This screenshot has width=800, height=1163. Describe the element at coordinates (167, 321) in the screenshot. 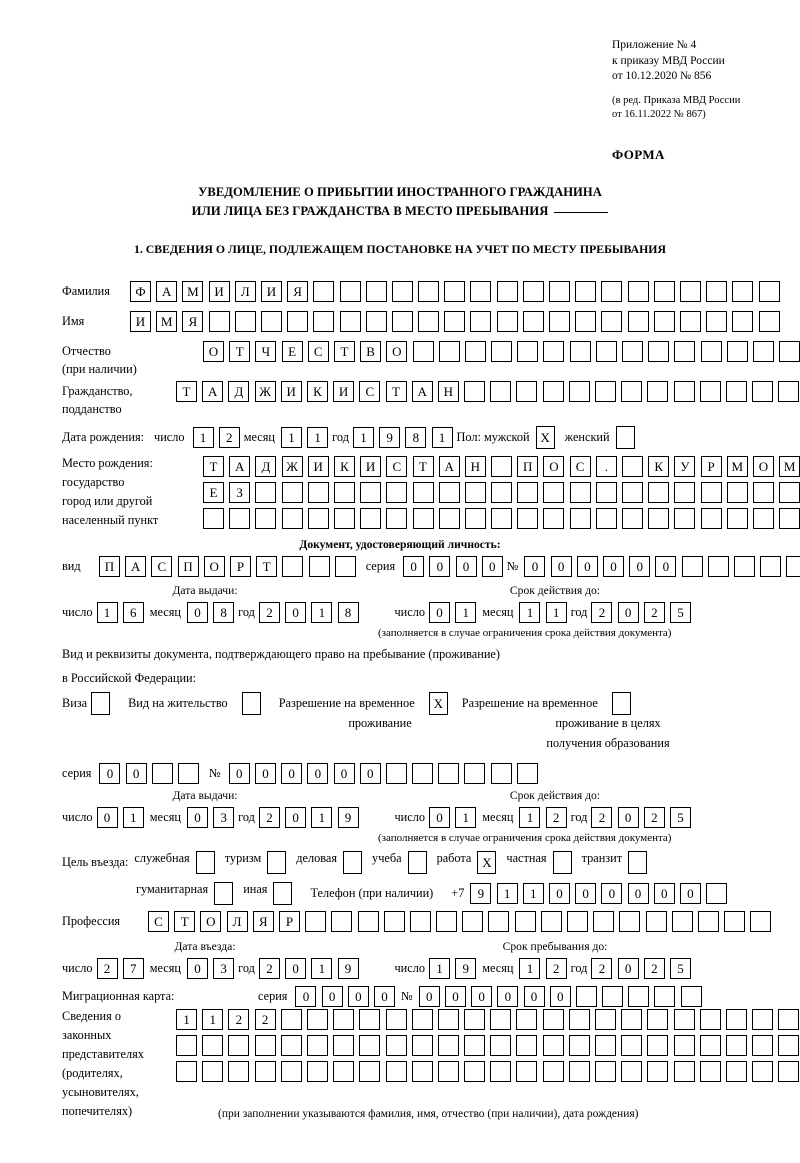

I see `char-box: М` at that location.